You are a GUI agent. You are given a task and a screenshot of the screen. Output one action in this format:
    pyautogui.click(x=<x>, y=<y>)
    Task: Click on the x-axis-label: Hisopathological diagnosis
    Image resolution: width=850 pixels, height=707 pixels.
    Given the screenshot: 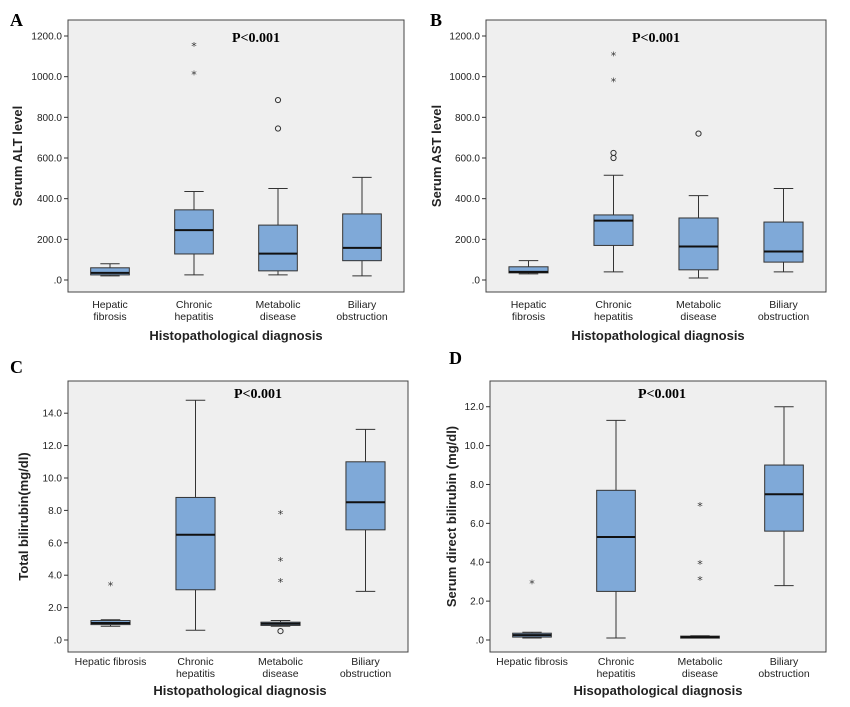 What is the action you would take?
    pyautogui.click(x=657, y=690)
    